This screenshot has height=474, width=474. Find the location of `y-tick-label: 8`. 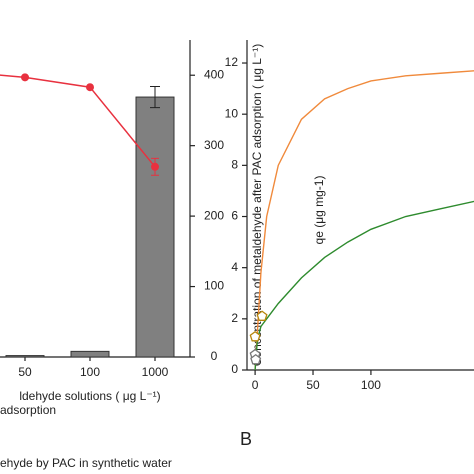

y-tick-label: 8 is located at coordinates (234, 165).